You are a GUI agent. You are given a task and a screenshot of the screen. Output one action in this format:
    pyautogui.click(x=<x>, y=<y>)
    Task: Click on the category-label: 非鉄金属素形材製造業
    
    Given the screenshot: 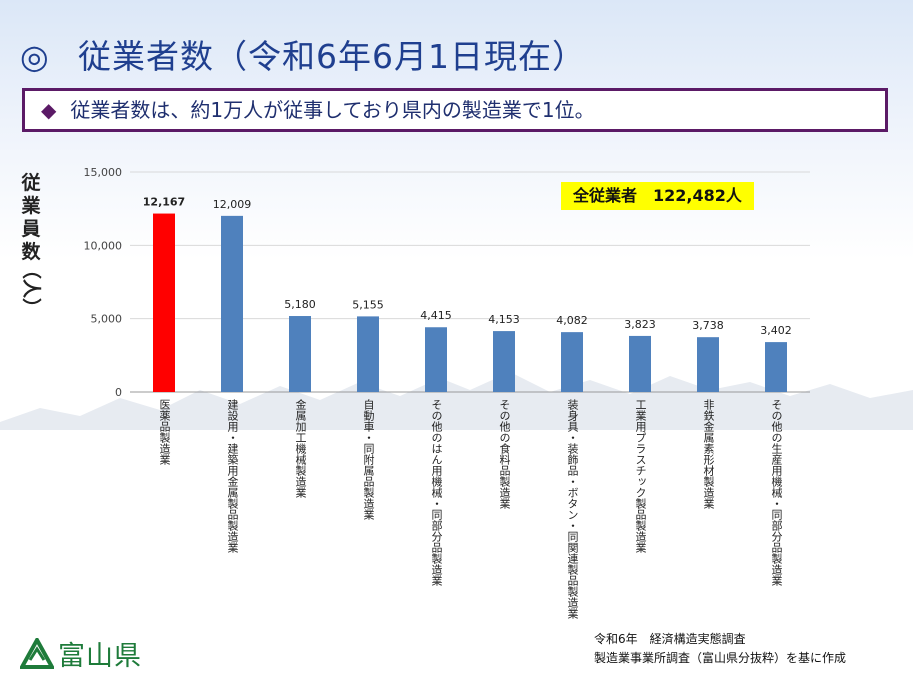 What is the action you would take?
    pyautogui.click(x=708, y=454)
    